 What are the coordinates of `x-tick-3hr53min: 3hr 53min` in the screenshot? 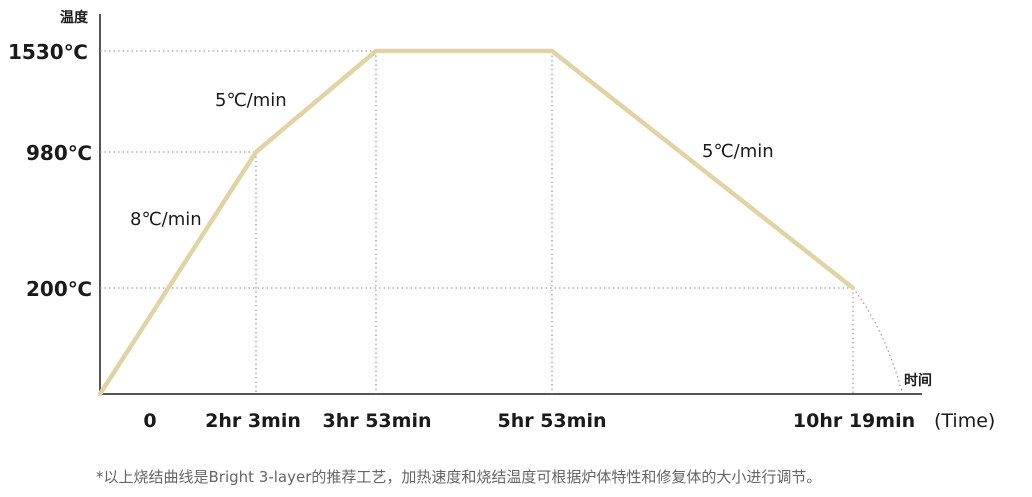 It's located at (376, 421).